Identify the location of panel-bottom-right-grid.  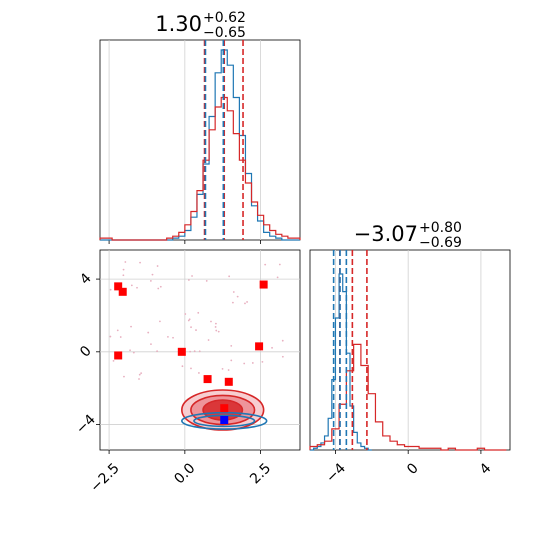
(408, 350).